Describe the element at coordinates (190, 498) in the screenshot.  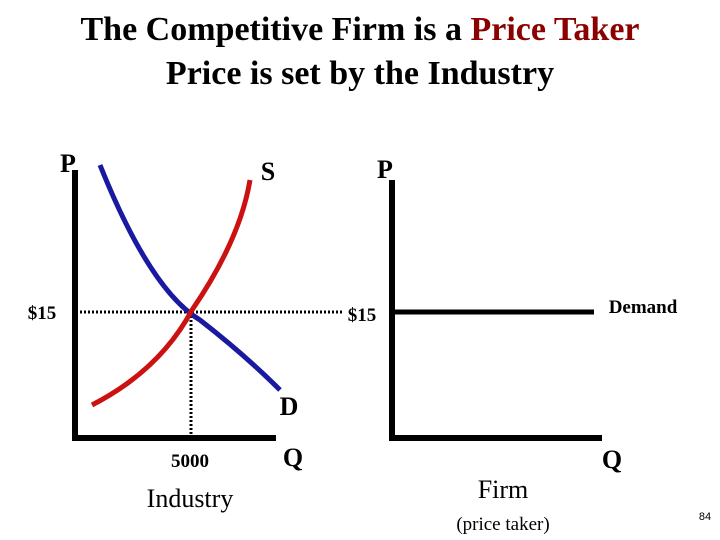
I see `caption: Industry` at that location.